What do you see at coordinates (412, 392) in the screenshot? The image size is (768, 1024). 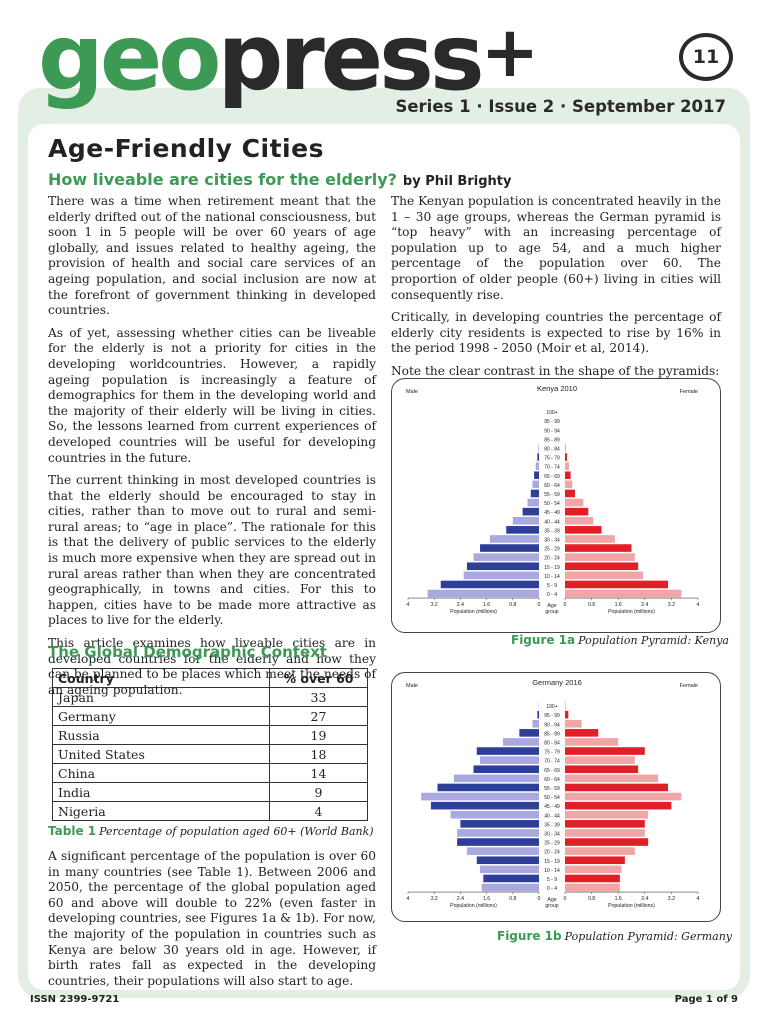 I see `male-label: Male` at bounding box center [412, 392].